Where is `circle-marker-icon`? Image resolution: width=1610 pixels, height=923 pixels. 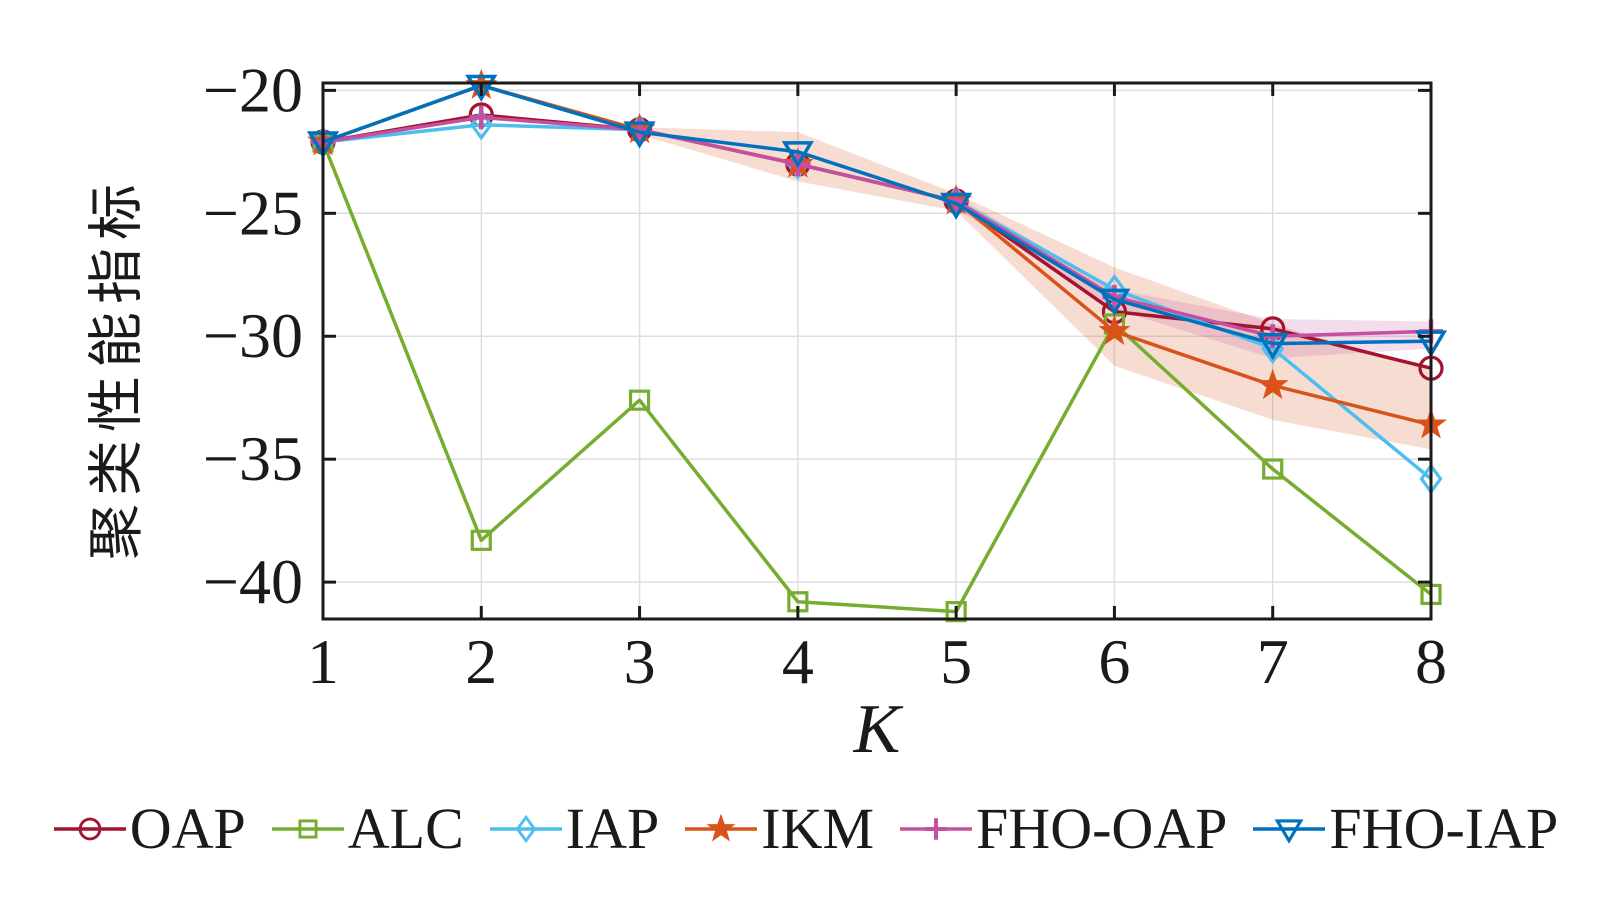 circle-marker-icon is located at coordinates (90, 828).